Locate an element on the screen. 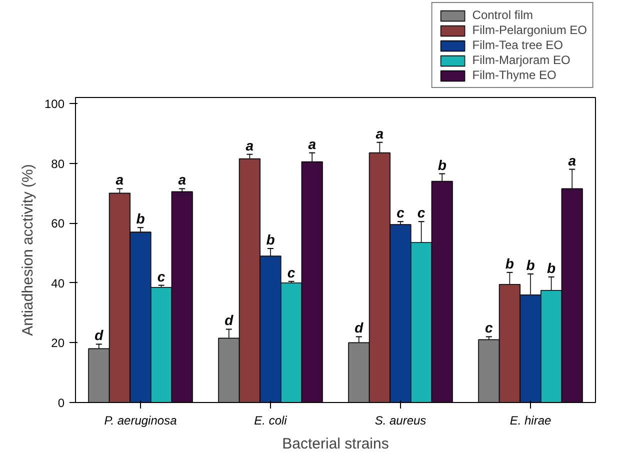  y-tick-label: 20 is located at coordinates (58, 343).